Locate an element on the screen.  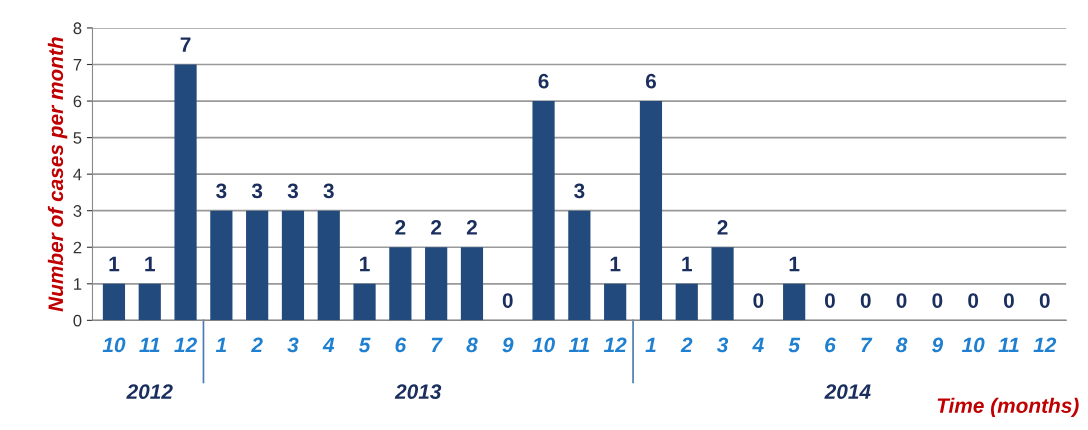
y-tick-label: 5 is located at coordinates (77, 138).